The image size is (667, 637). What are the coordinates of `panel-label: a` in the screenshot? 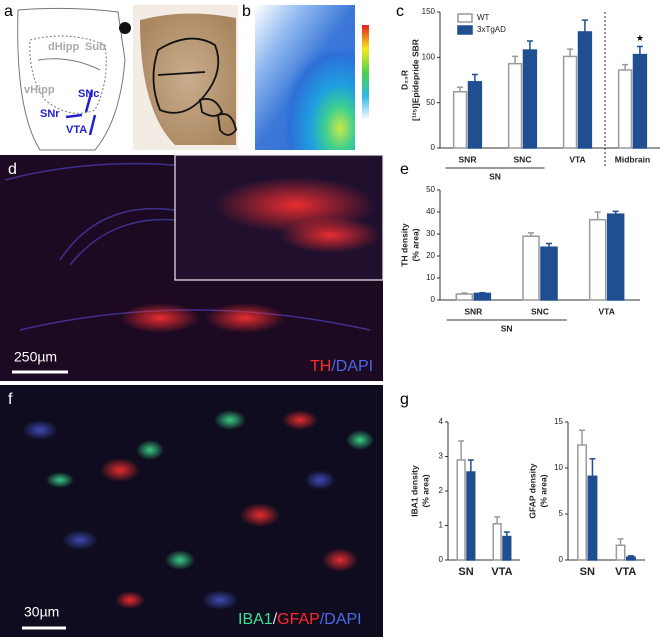 It's located at (8, 11).